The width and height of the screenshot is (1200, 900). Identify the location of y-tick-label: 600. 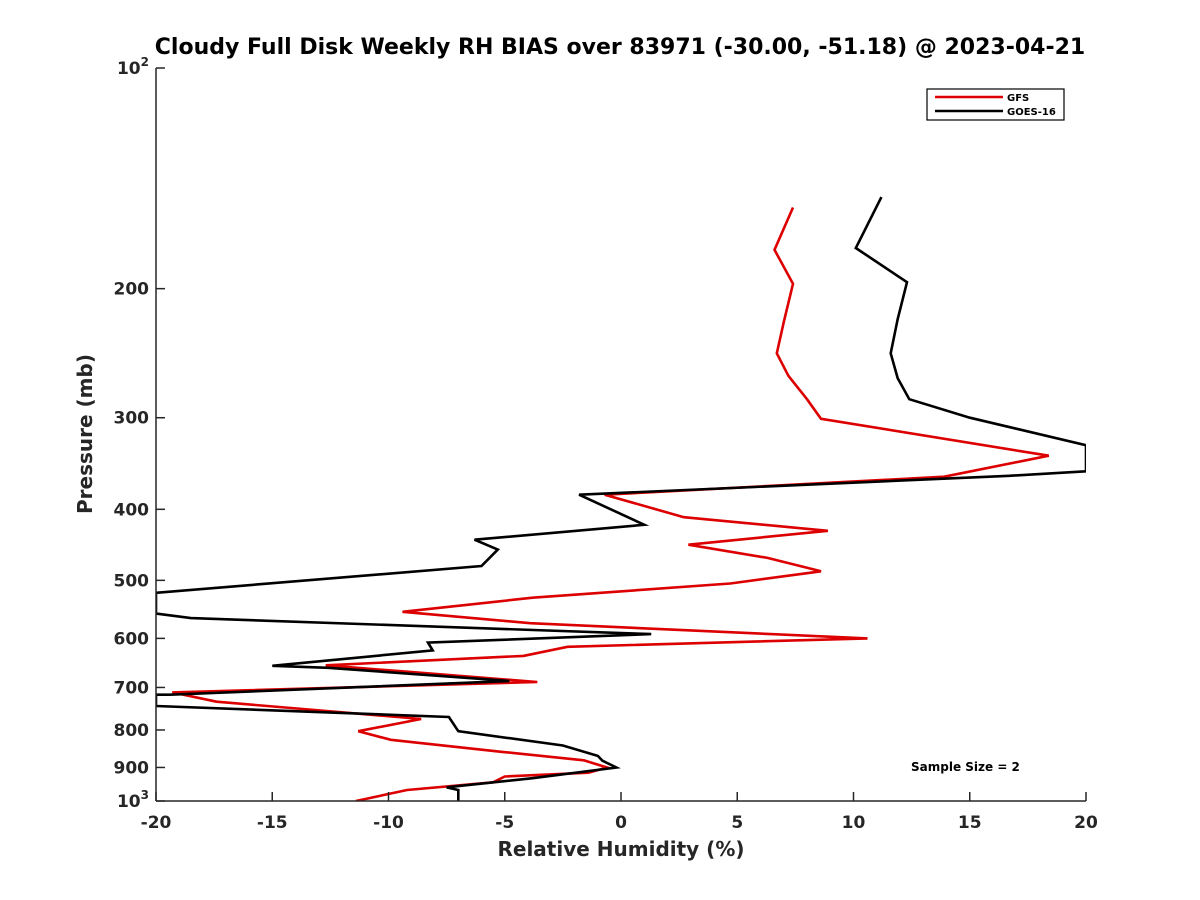
(132, 639).